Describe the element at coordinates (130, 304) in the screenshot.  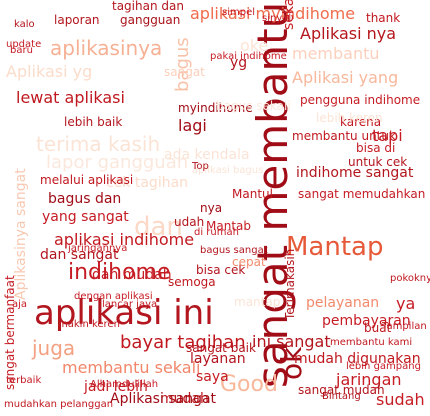
I see `cloud-word: lancar jaya` at that location.